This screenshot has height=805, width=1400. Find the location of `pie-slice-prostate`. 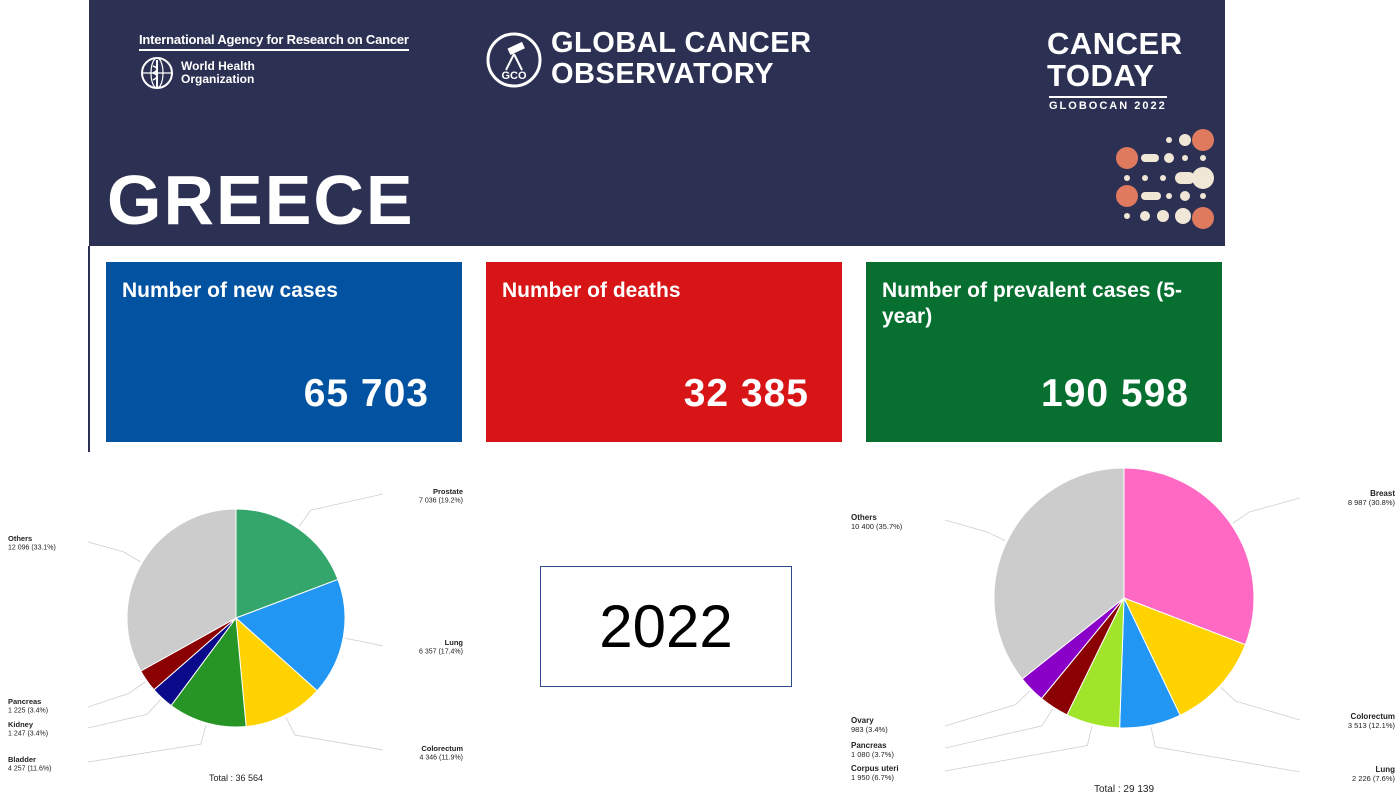

pie-slice-prostate is located at coordinates (287, 563).